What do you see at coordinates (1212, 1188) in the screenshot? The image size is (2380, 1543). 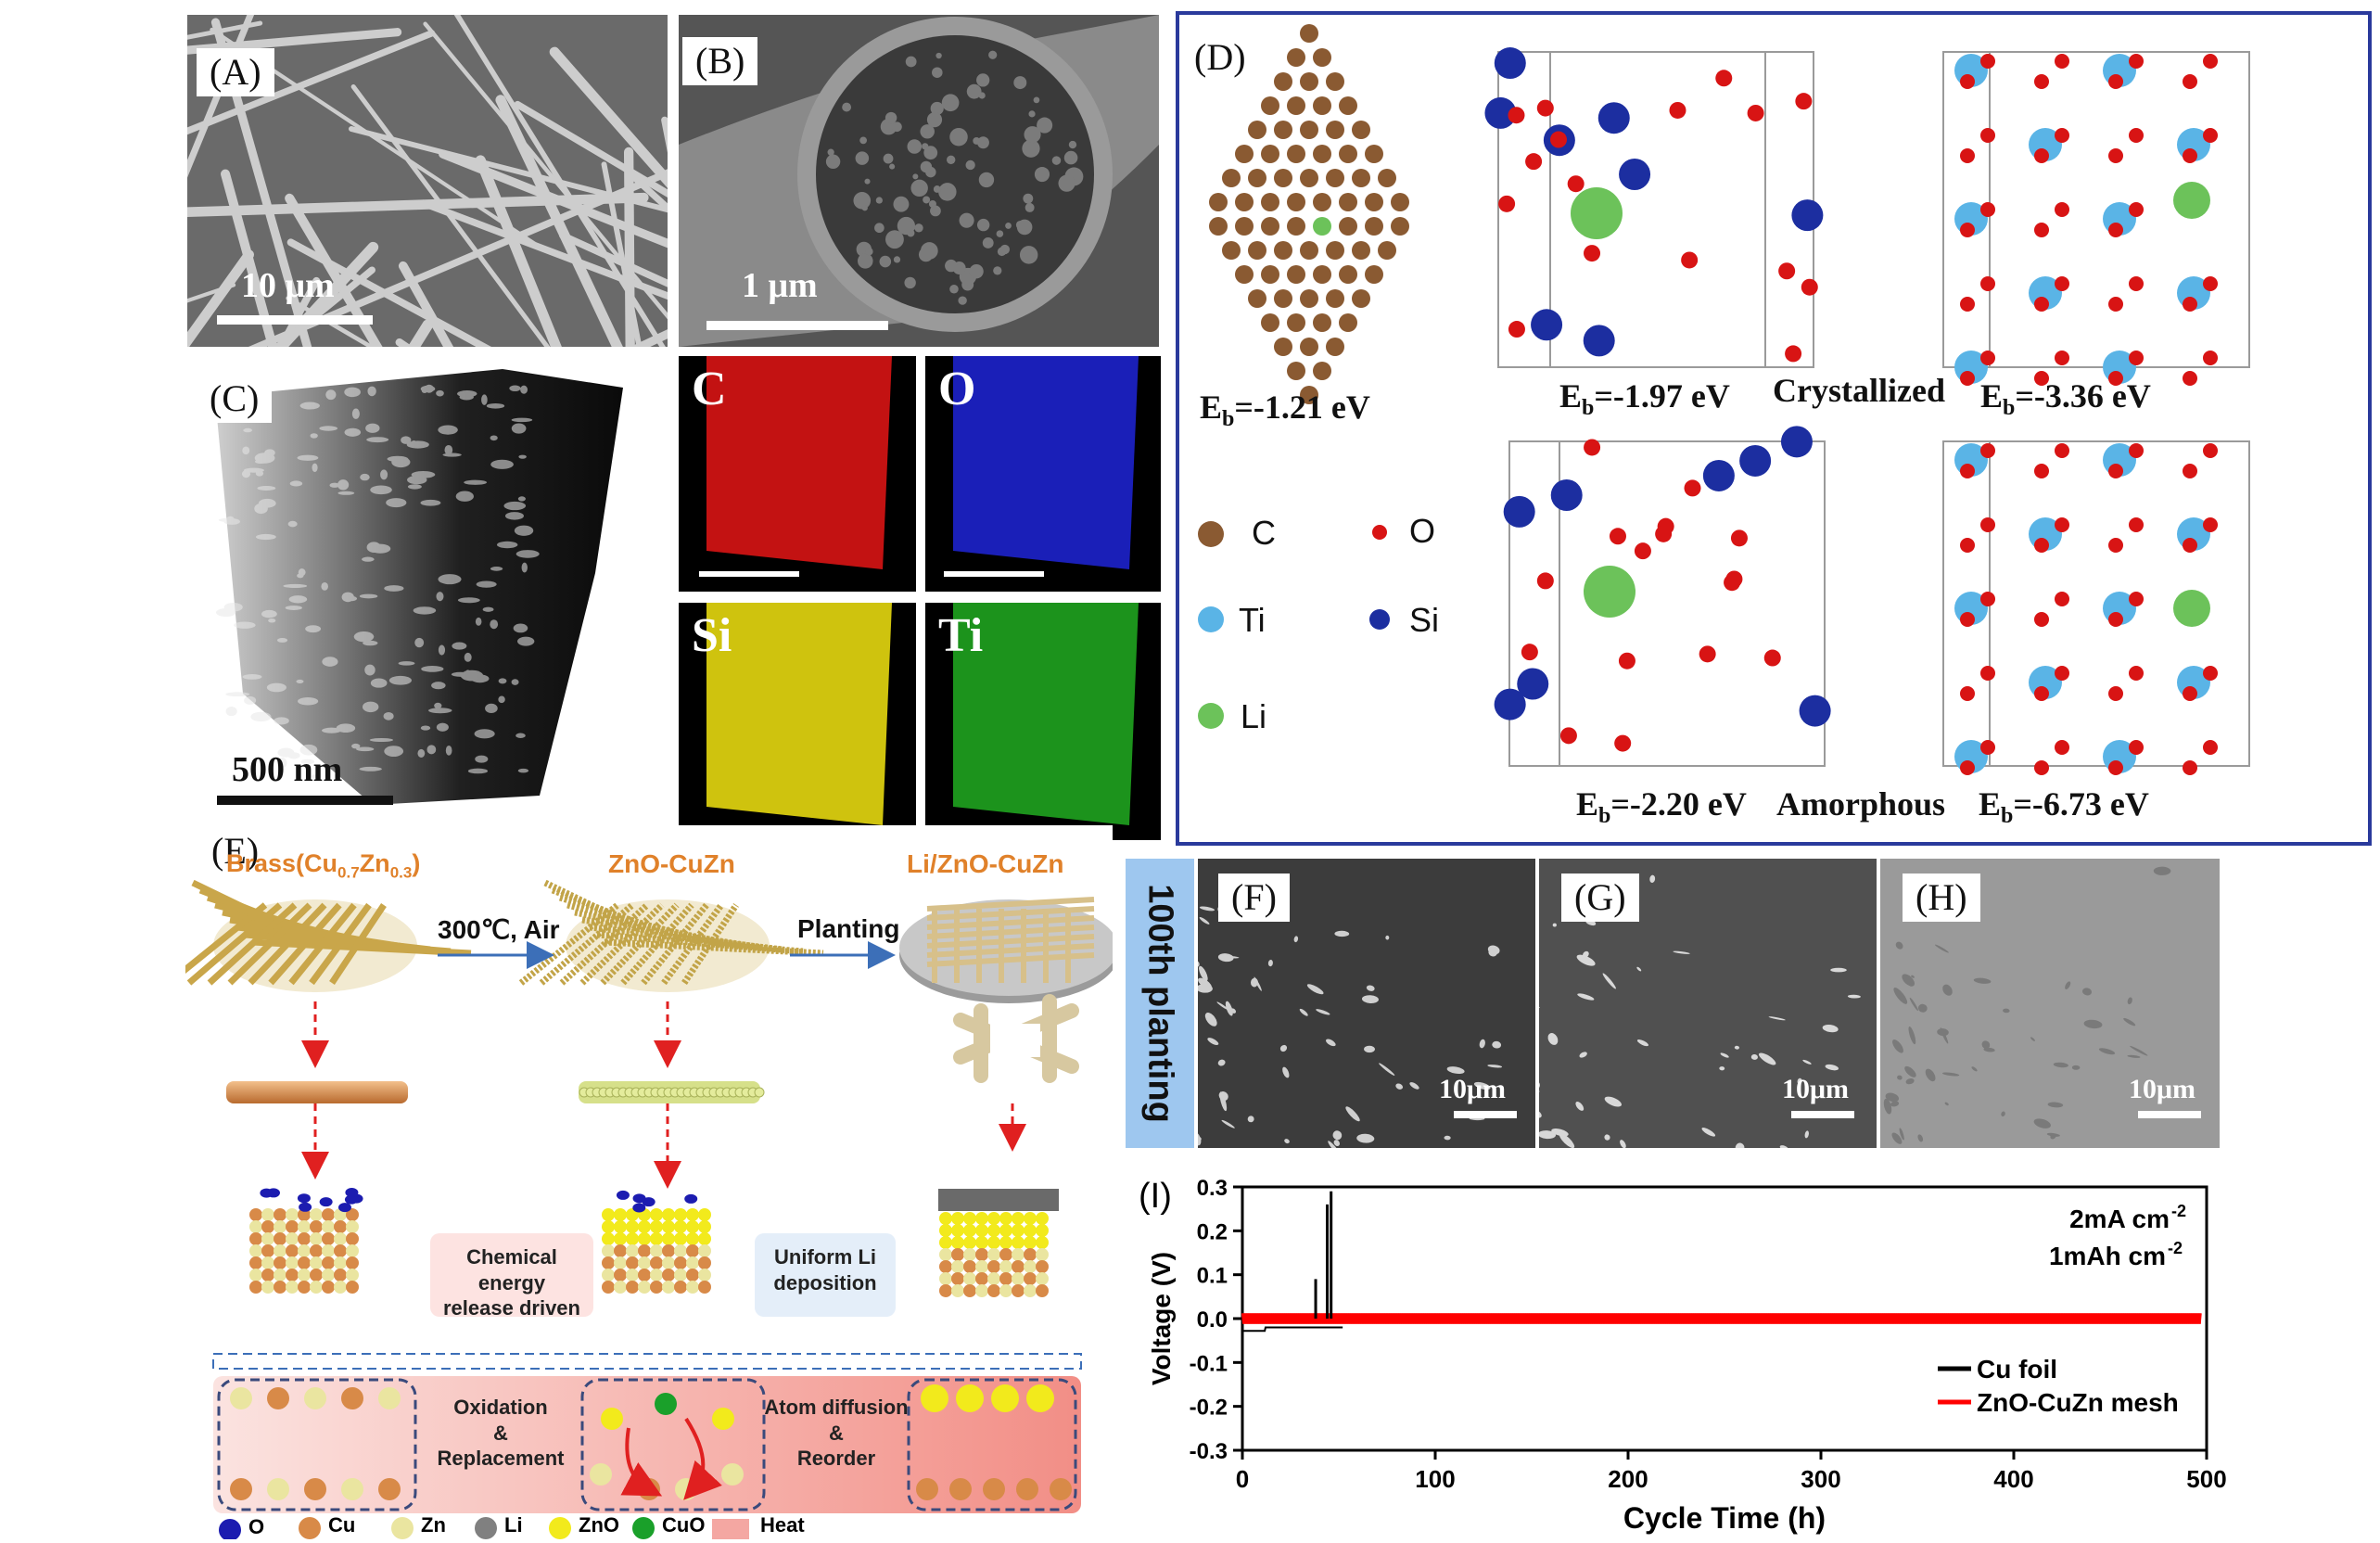 I see `y-tick-label: 0.3` at bounding box center [1212, 1188].